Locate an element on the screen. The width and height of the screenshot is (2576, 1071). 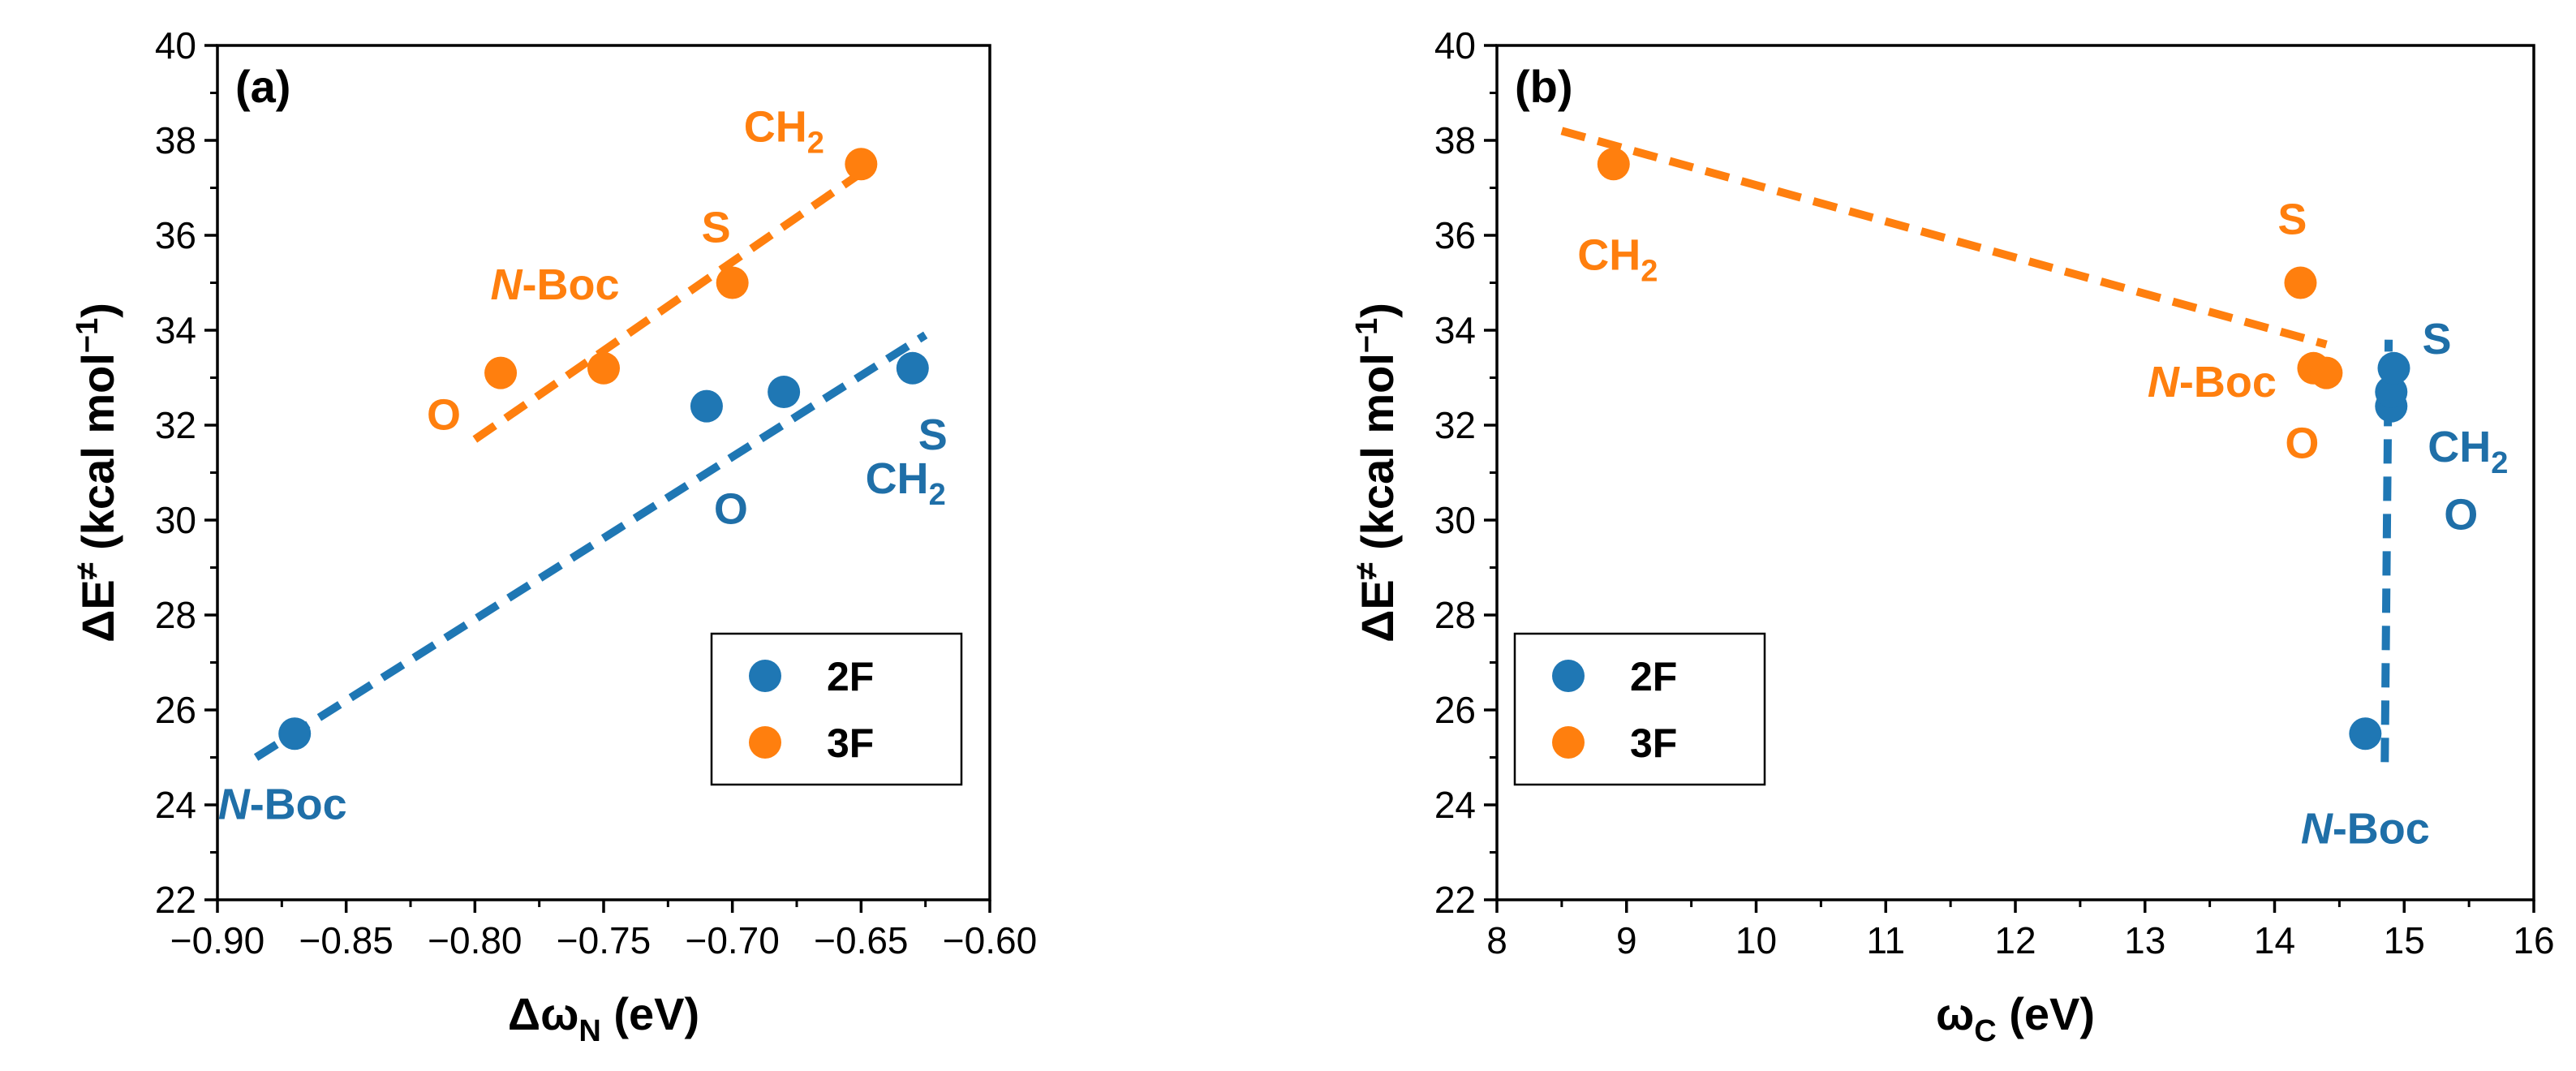
x-tick-label: 14 is located at coordinates (2274, 940).